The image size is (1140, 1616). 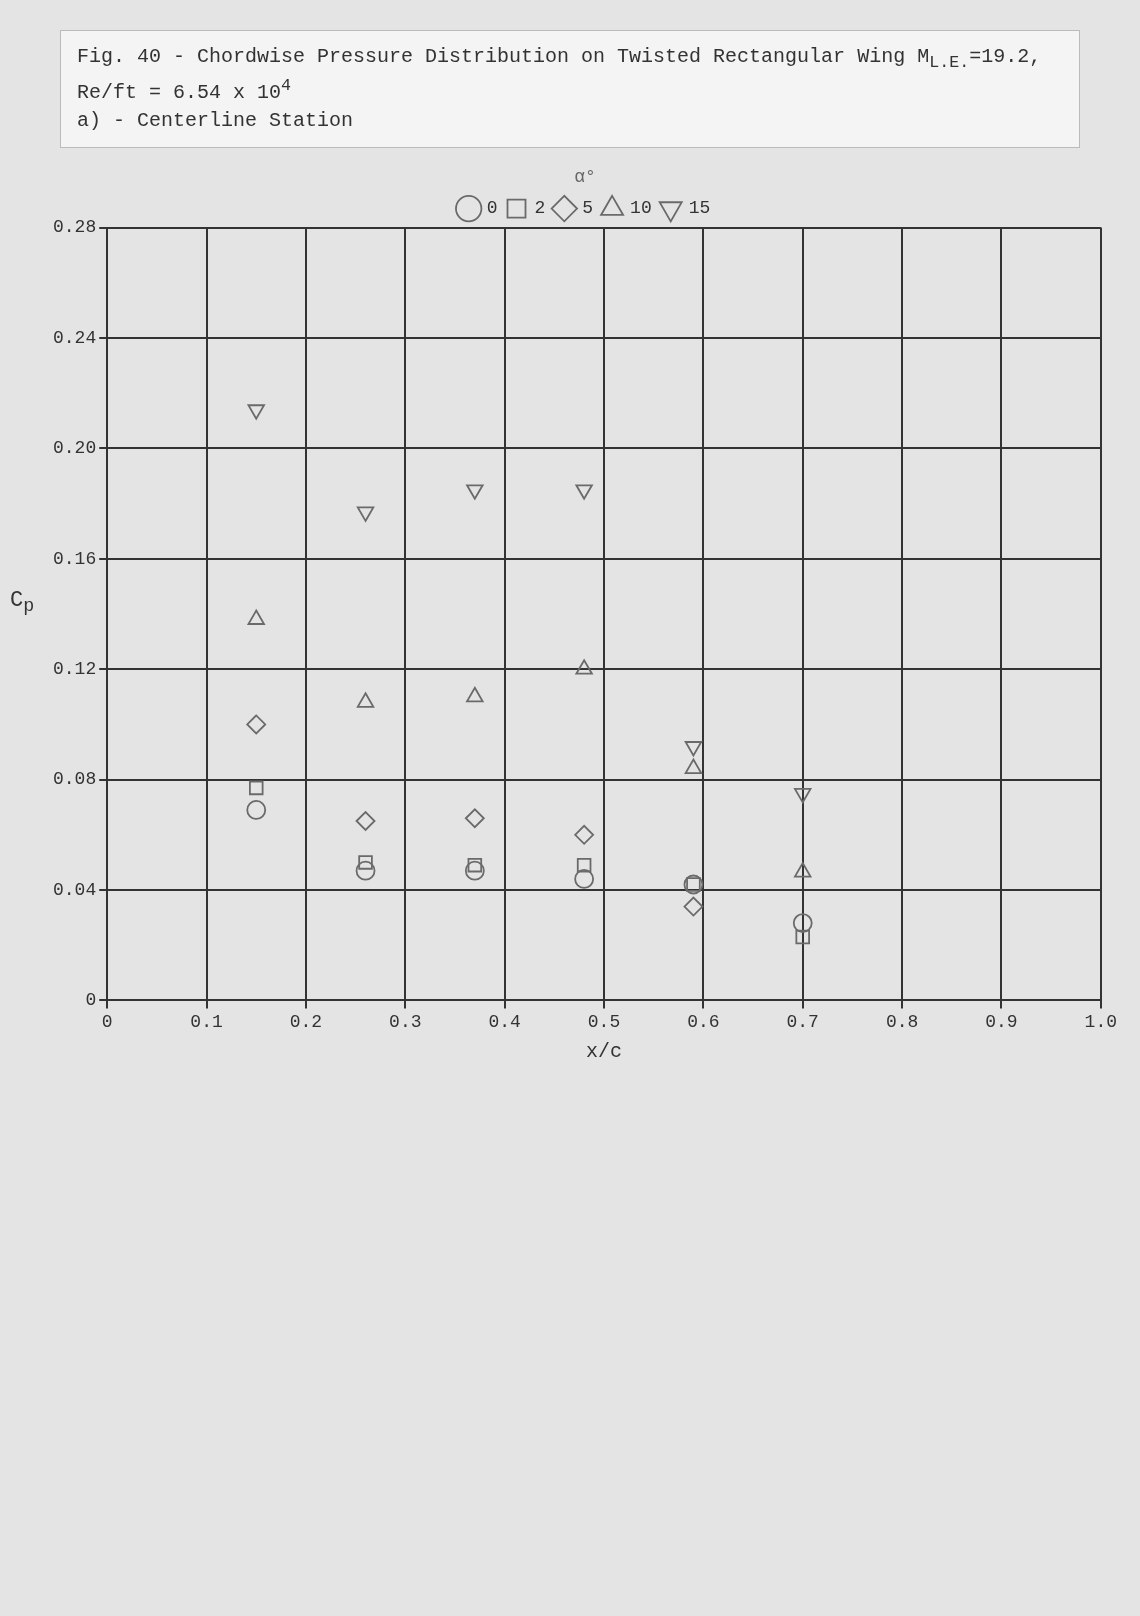 What do you see at coordinates (405, 1021) in the screenshot?
I see `x-tick-label: 0.3` at bounding box center [405, 1021].